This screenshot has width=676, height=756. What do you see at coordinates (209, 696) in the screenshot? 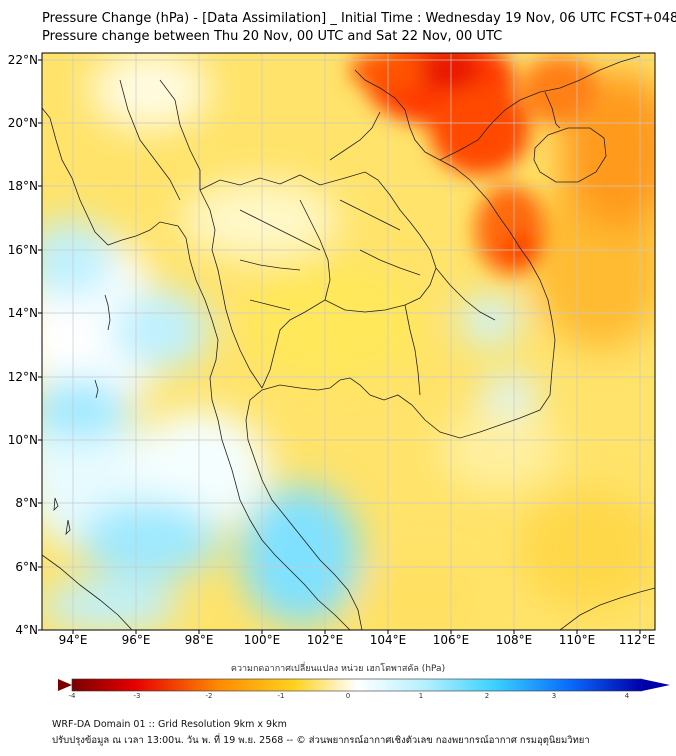
I see `colorbar-tick: -2` at bounding box center [209, 696].